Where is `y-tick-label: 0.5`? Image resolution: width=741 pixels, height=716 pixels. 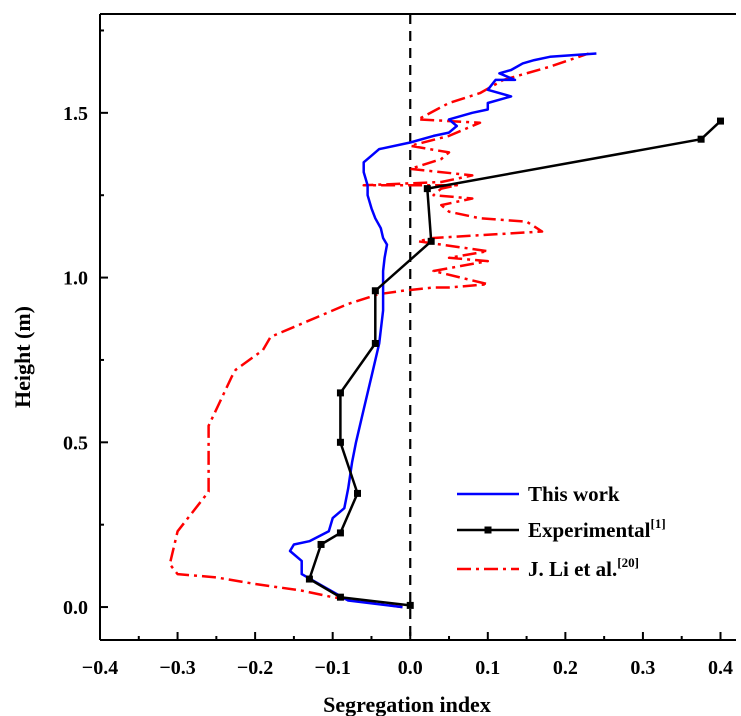
y-tick-label: 0.5 is located at coordinates (75, 443).